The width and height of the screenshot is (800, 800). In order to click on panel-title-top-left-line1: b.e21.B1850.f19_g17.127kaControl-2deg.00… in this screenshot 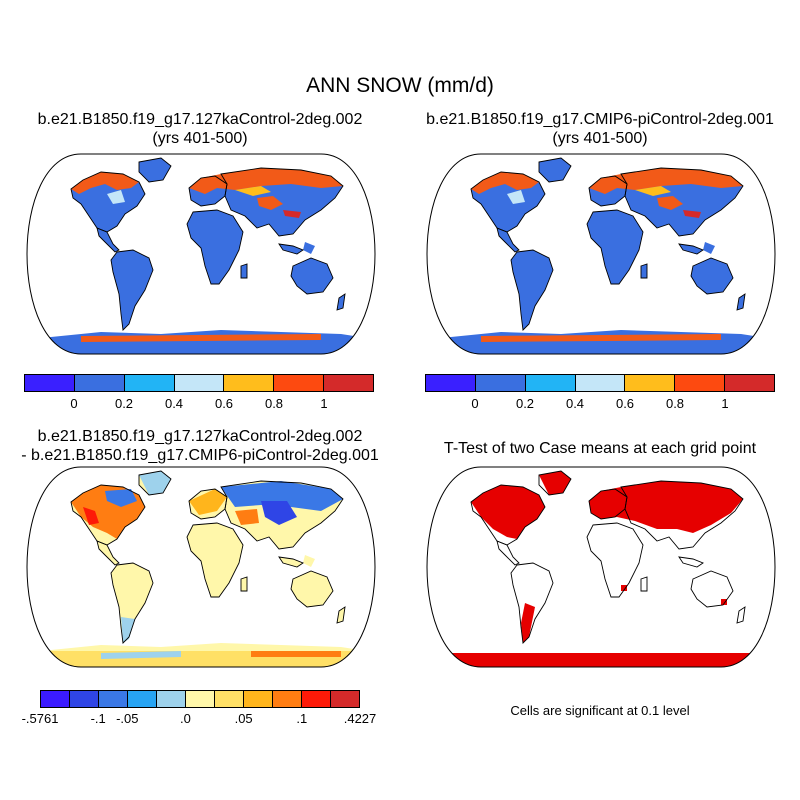, I will do `click(200, 119)`.